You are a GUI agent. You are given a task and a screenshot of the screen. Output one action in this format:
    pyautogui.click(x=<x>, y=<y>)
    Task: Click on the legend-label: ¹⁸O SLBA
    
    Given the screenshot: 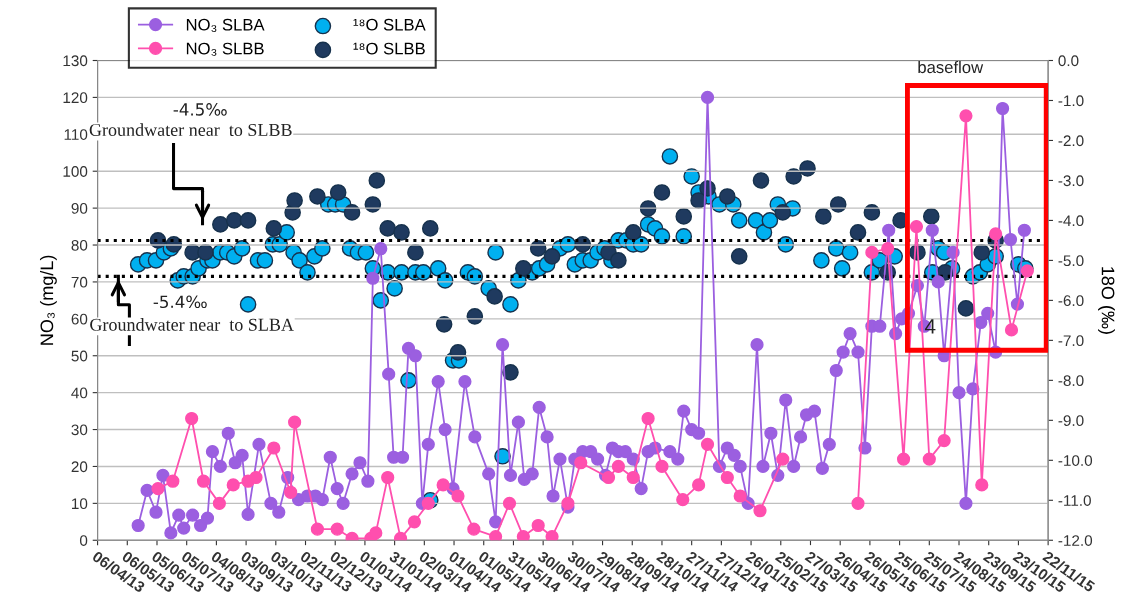 What is the action you would take?
    pyautogui.click(x=389, y=24)
    